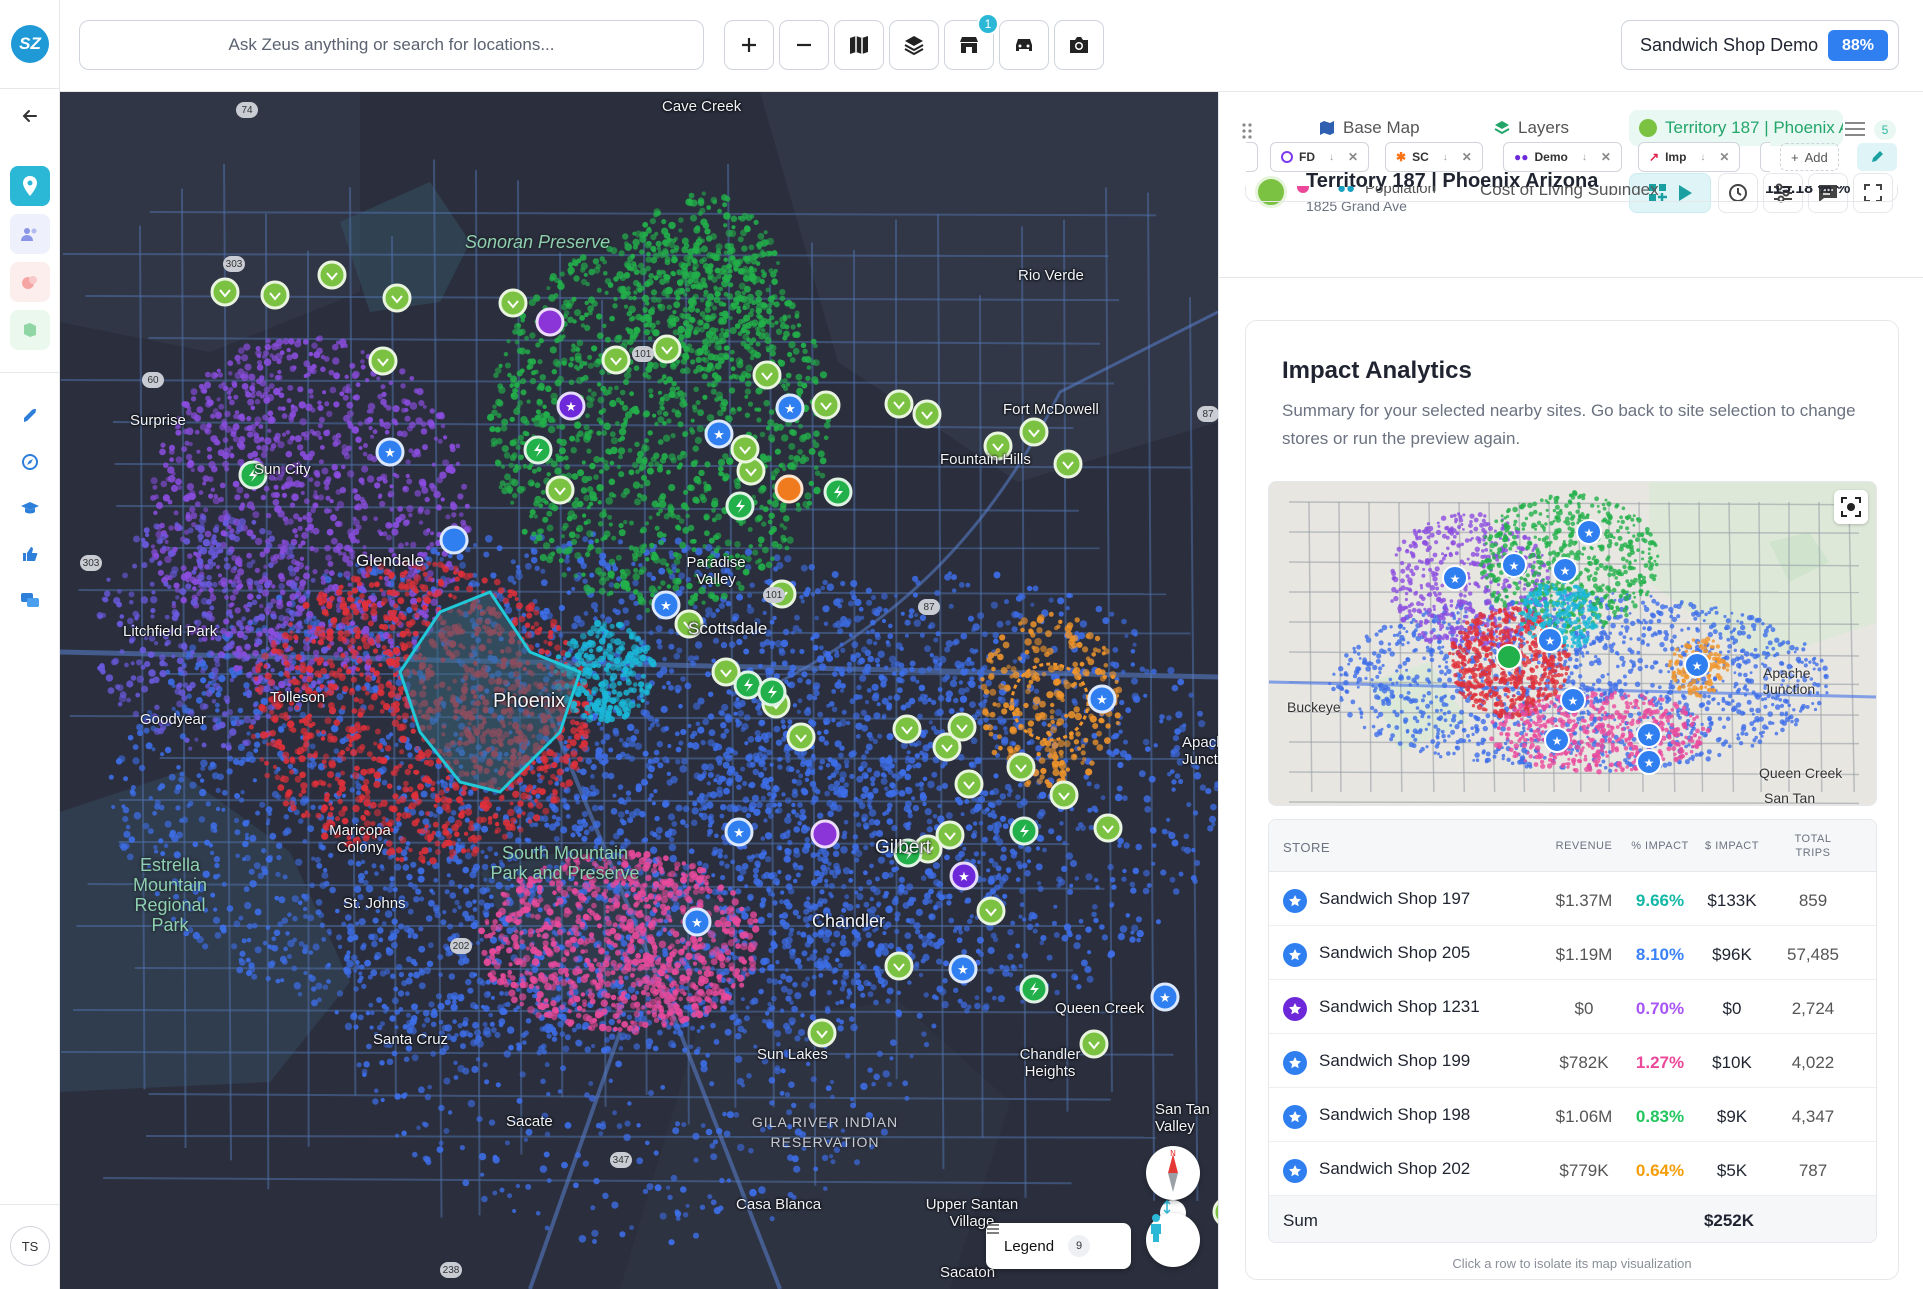 The height and width of the screenshot is (1289, 1923). What do you see at coordinates (158, 420) in the screenshot?
I see `place-label: Surprise` at bounding box center [158, 420].